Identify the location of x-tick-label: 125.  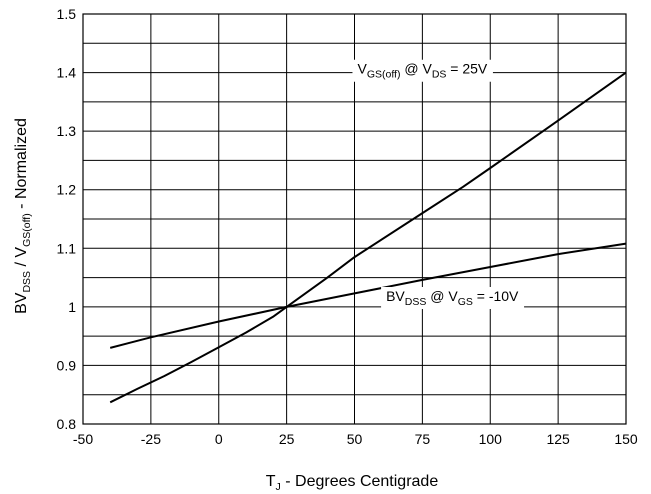
(558, 439).